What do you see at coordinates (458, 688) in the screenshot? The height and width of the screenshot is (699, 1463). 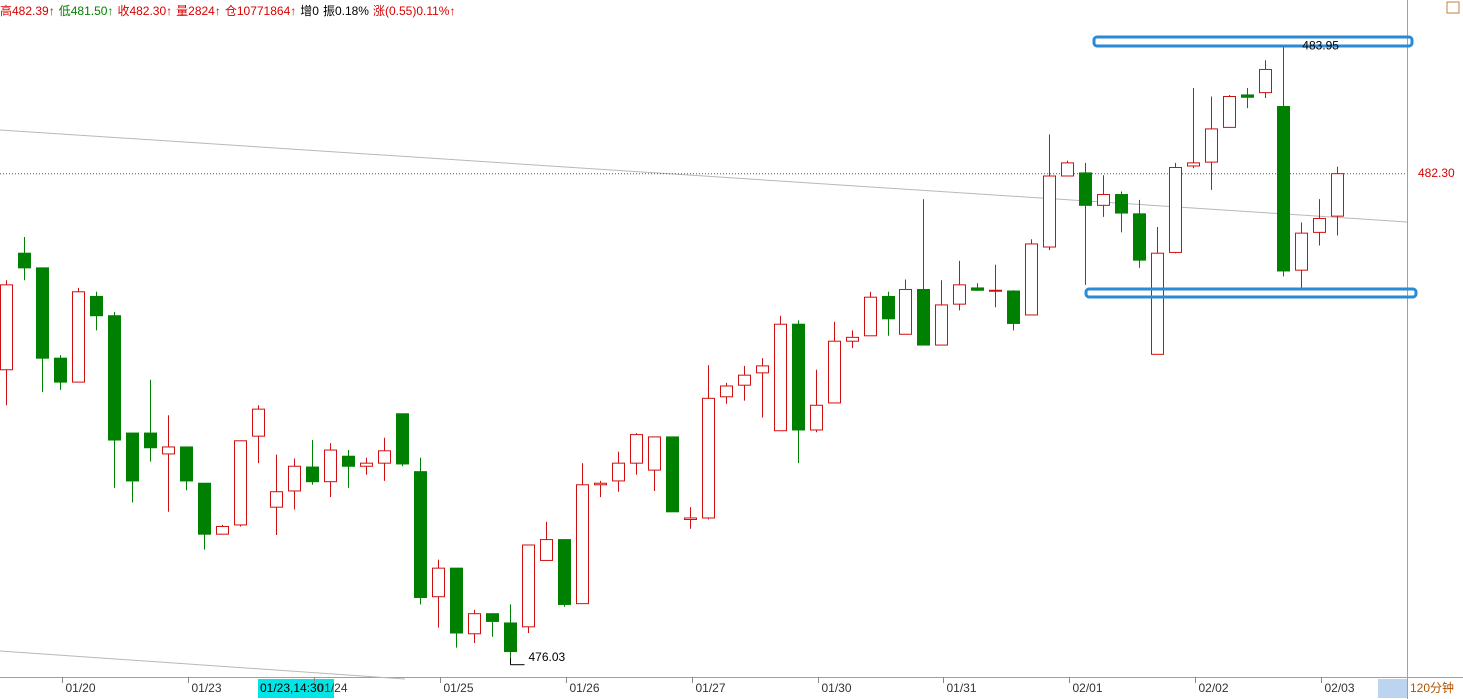 I see `x-tick-label: 01/25` at bounding box center [458, 688].